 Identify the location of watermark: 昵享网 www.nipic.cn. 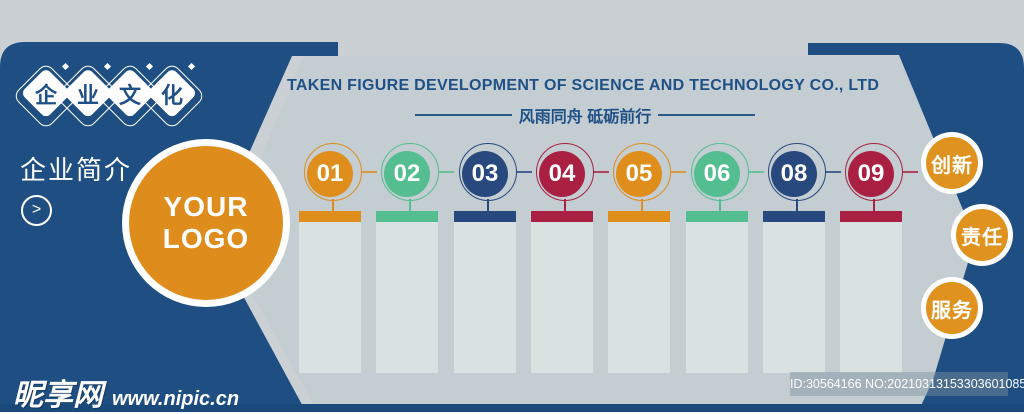
(126, 392).